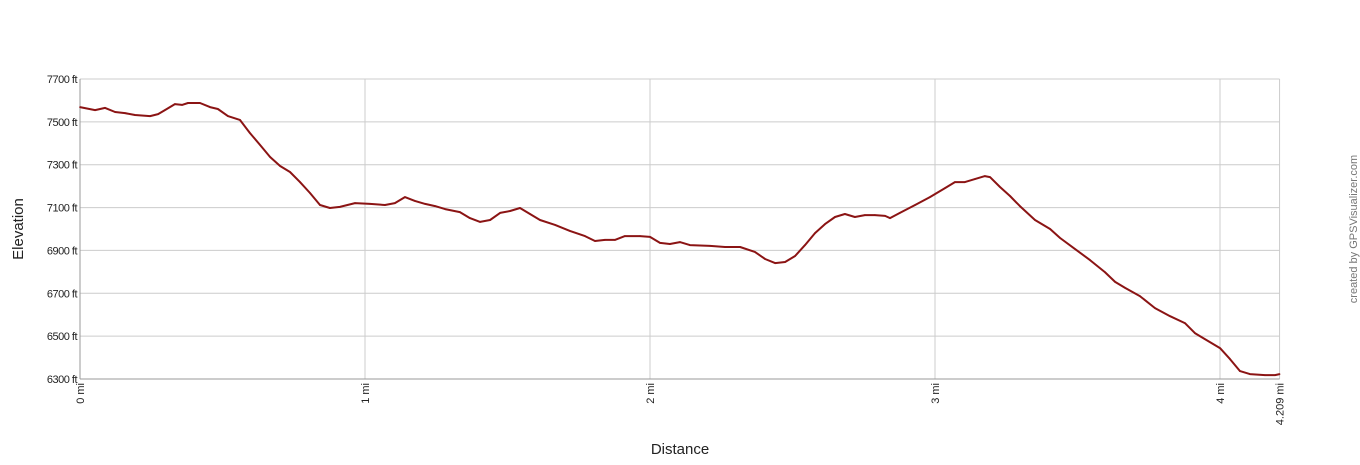 The image size is (1360, 465). What do you see at coordinates (1354, 229) in the screenshot?
I see `attribution: created by GPSVisualizer.com` at bounding box center [1354, 229].